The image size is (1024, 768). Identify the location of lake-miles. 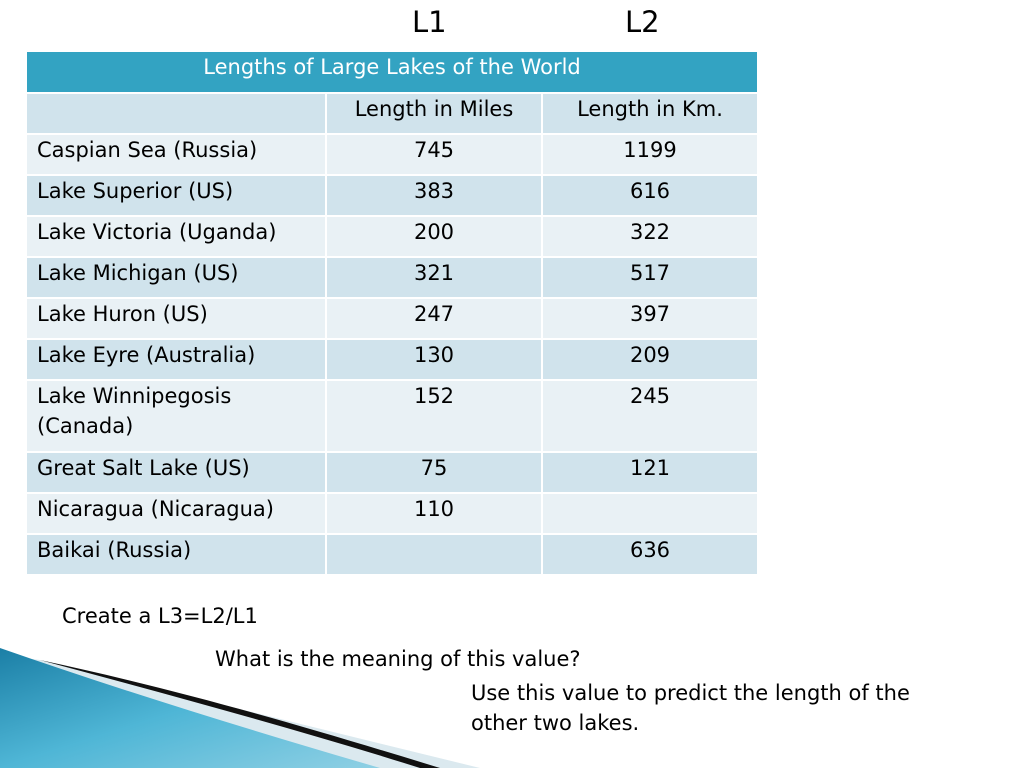
(434, 554).